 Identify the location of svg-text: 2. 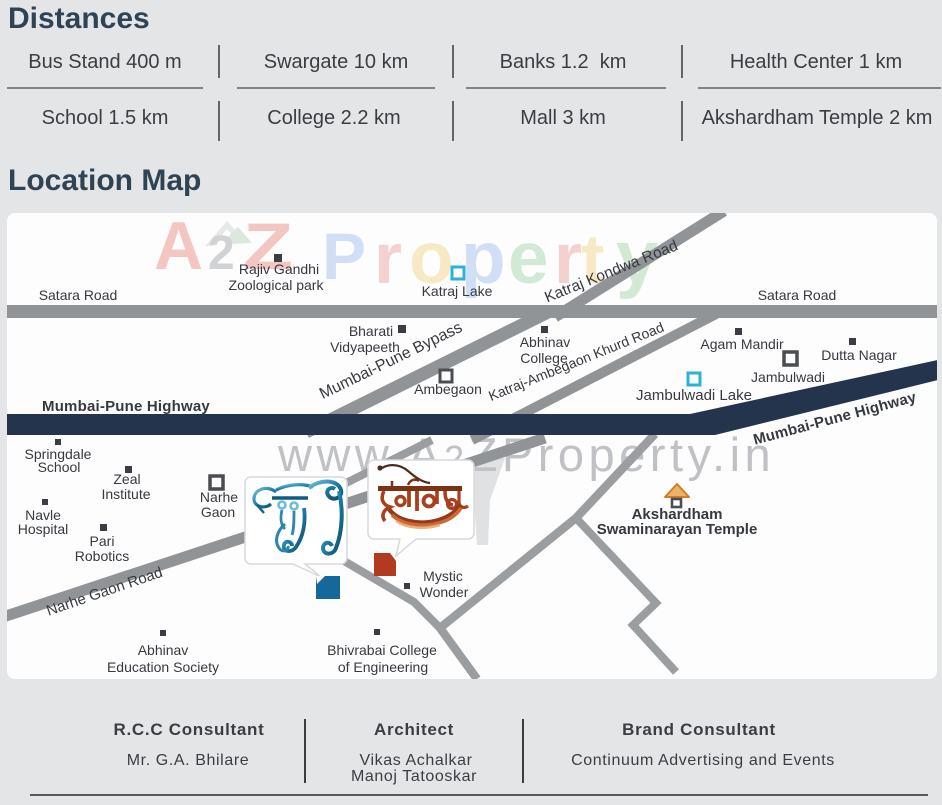
(221, 253).